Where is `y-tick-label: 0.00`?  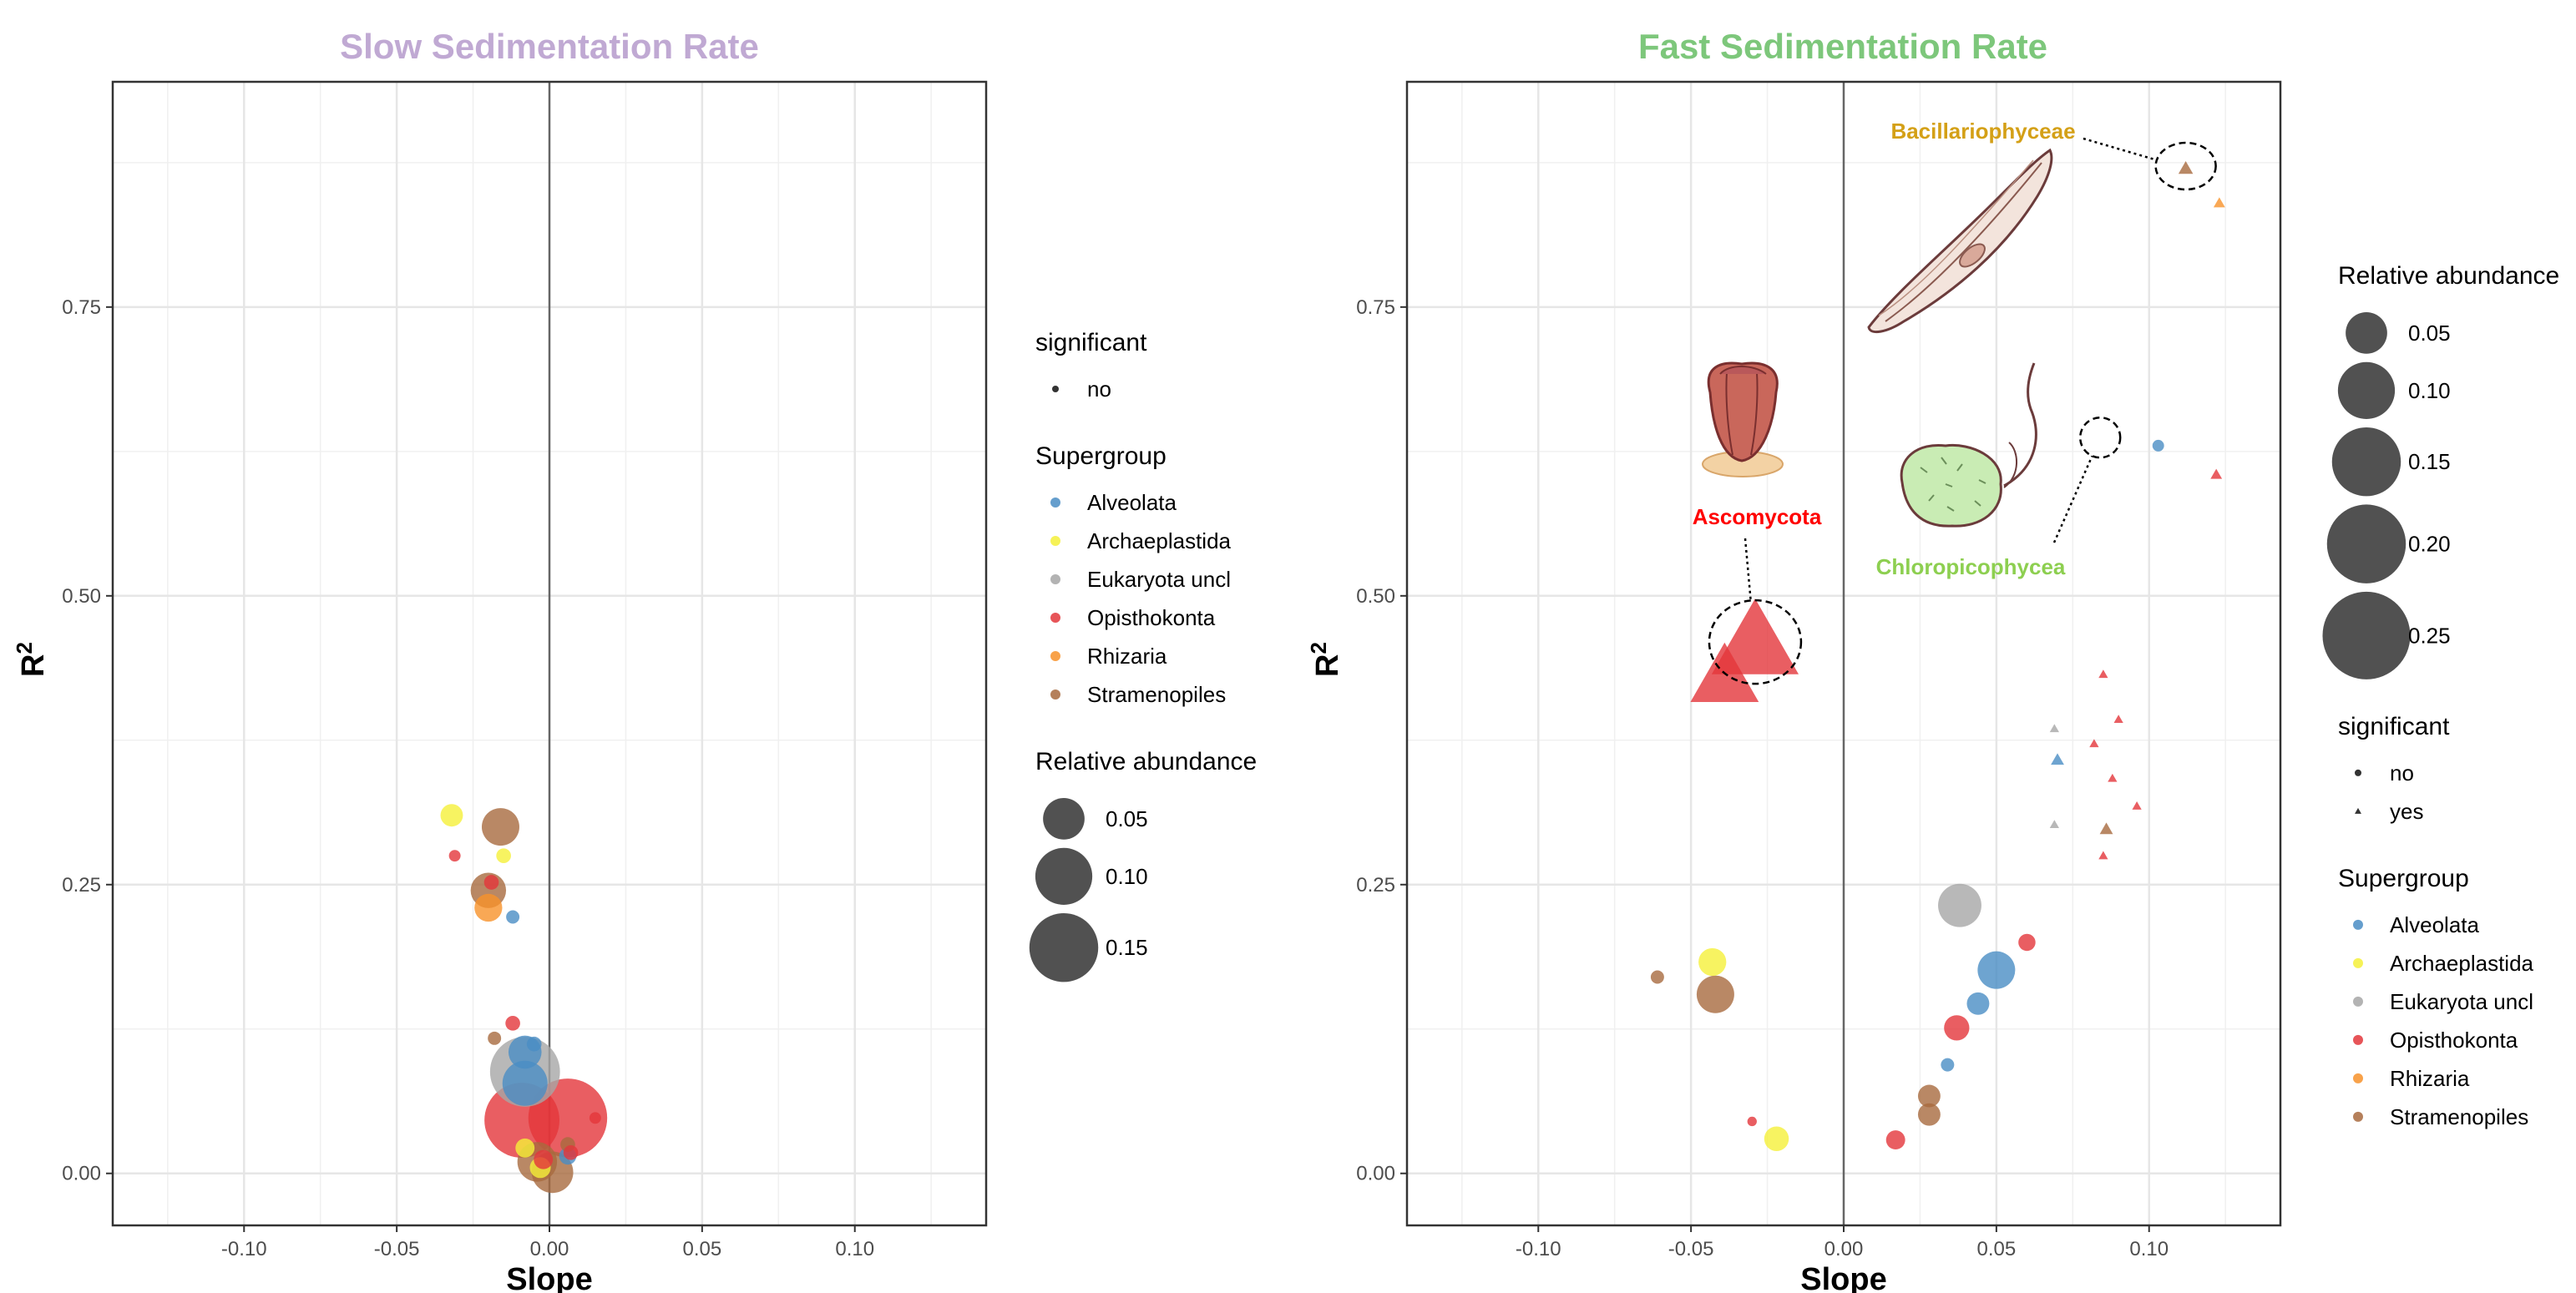 y-tick-label: 0.00 is located at coordinates (81, 1174).